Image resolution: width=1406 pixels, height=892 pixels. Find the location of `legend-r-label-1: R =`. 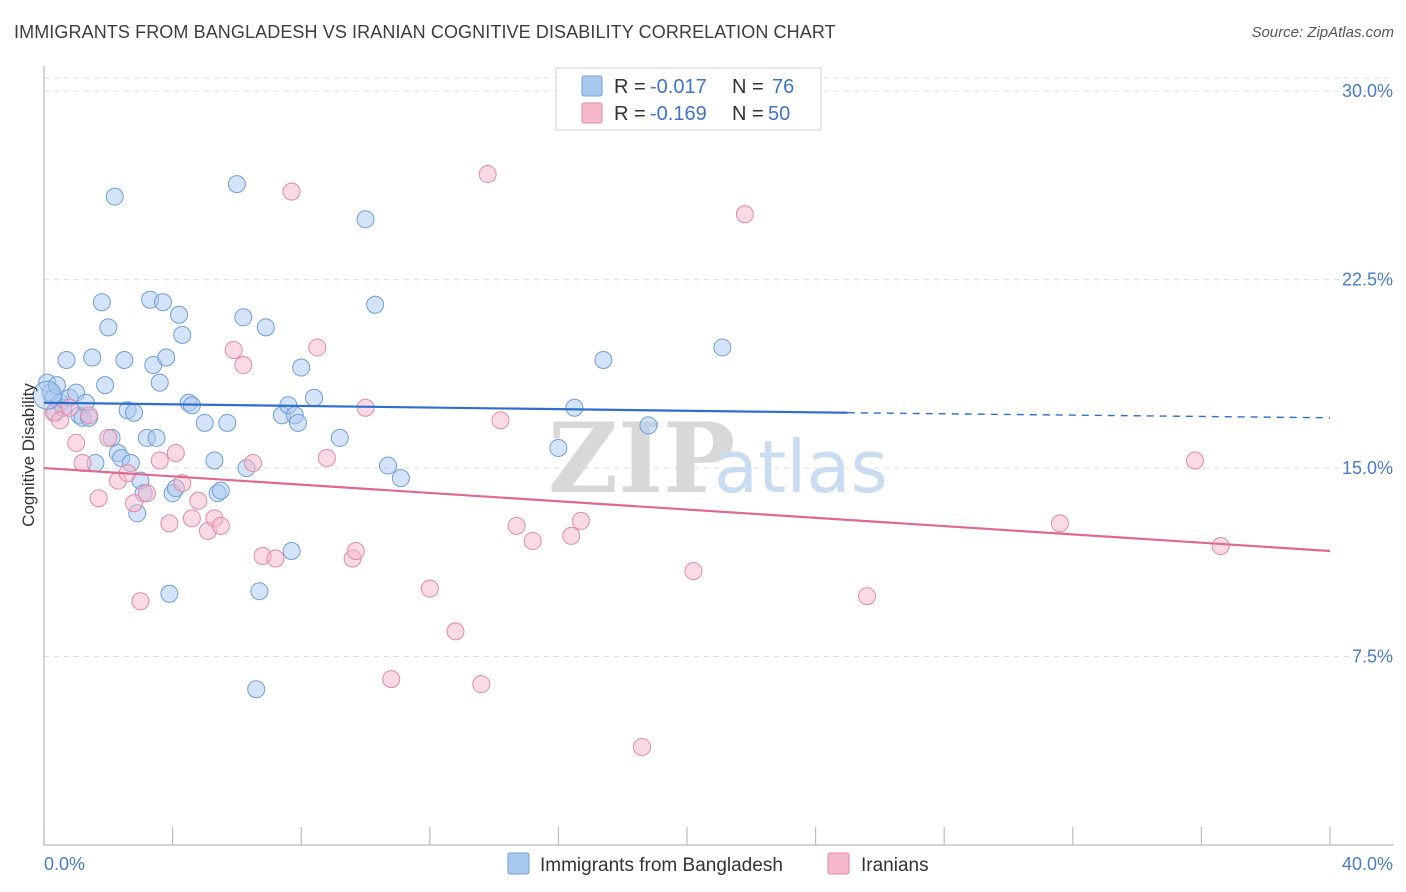

legend-r-label-1: R = is located at coordinates (630, 87).